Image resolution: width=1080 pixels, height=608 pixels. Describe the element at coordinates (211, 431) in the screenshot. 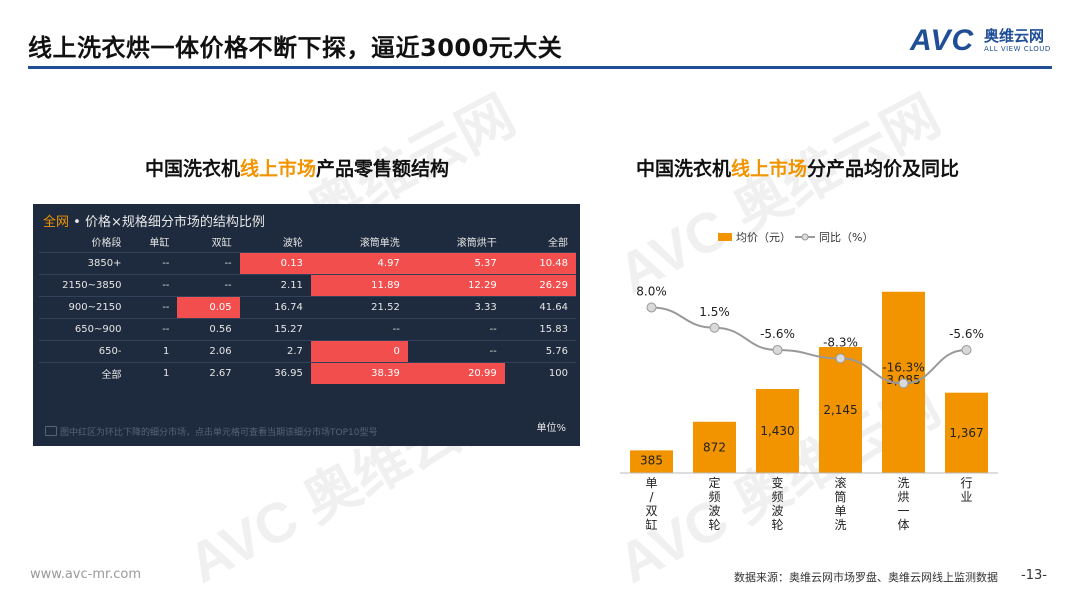

I see `table-footnote: 图中红区为环比下降的细分市场，点击单元格可查看当期该细分市场TOP10型号` at that location.